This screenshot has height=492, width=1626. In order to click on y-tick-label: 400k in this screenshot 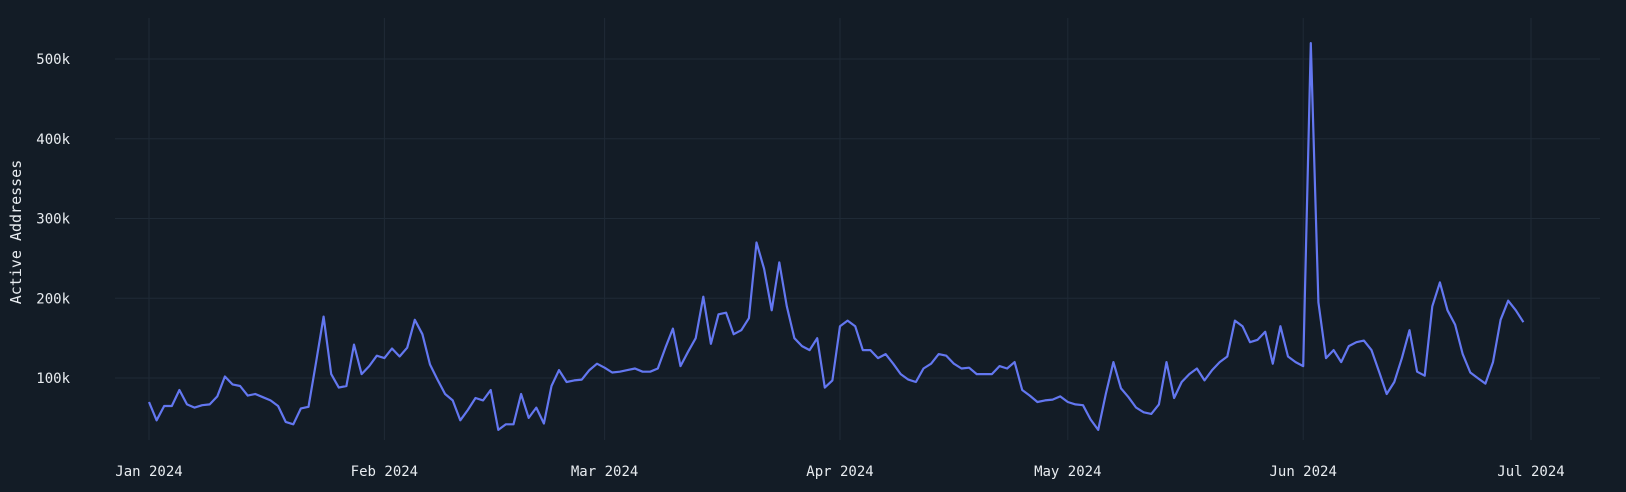, I will do `click(53, 140)`.